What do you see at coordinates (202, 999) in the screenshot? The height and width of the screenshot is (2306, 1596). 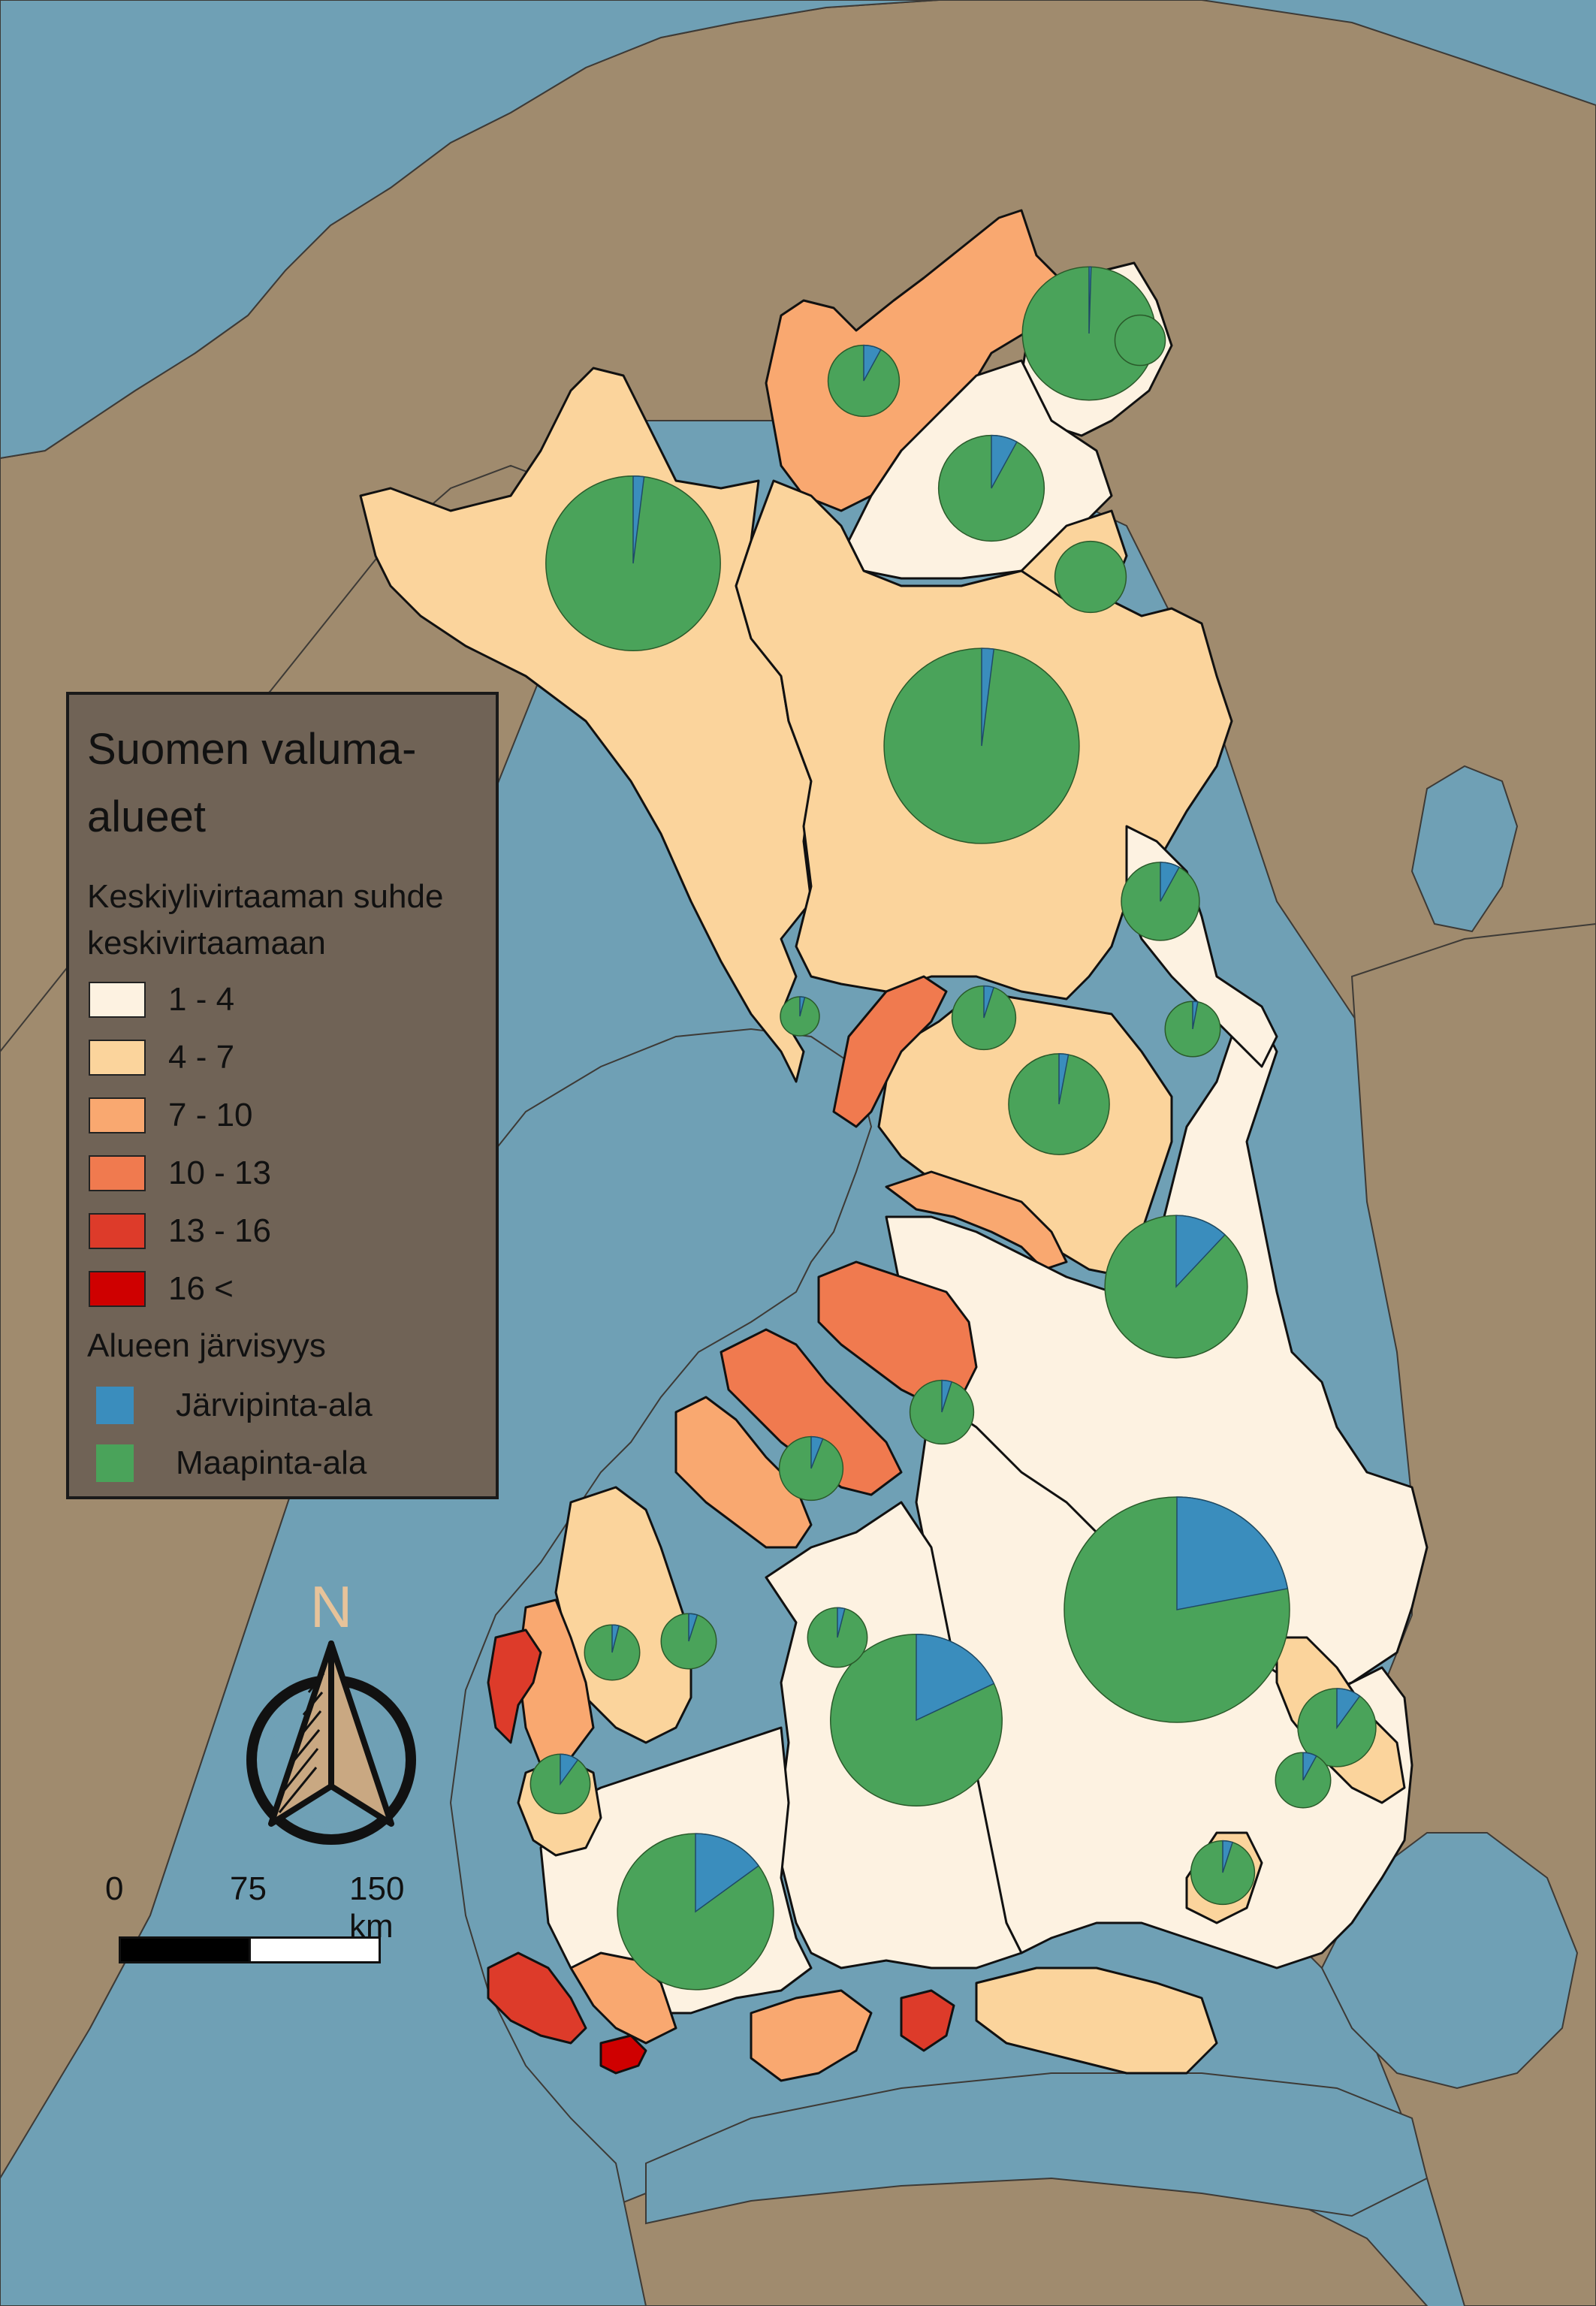 I see `legend-class-label: 1 - 4` at bounding box center [202, 999].